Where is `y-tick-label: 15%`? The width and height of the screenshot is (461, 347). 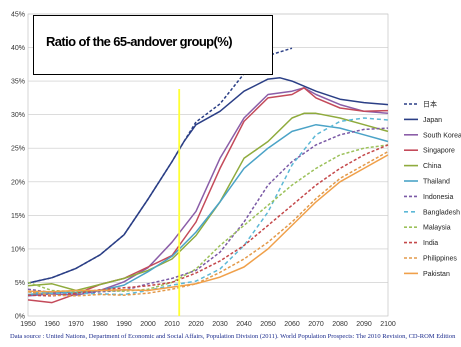
y-tick-label: 15% is located at coordinates (18, 216).